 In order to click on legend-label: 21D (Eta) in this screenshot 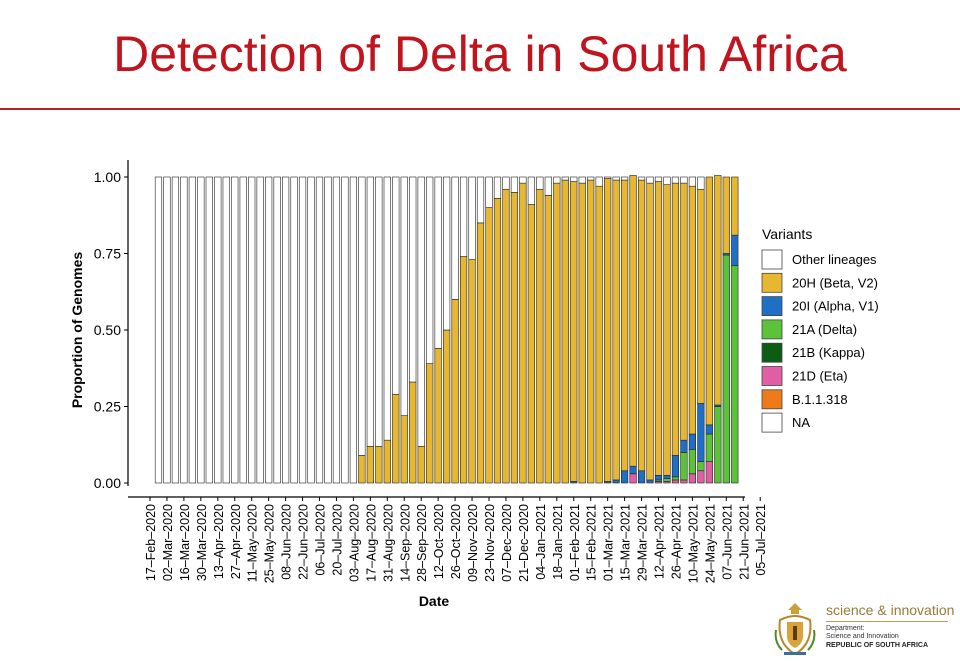, I will do `click(820, 376)`.